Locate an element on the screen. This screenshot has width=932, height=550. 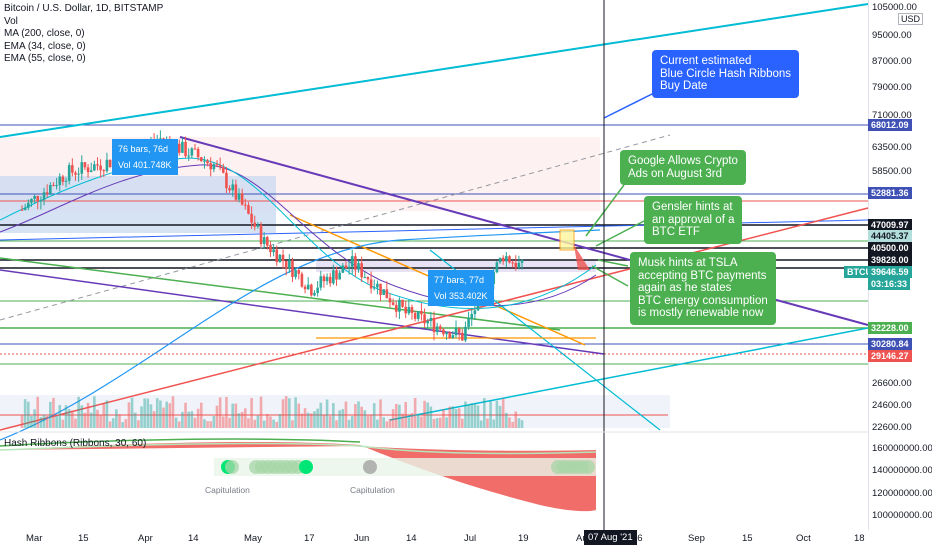
subchart-axis-label: 160000000.00 is located at coordinates (902, 448).